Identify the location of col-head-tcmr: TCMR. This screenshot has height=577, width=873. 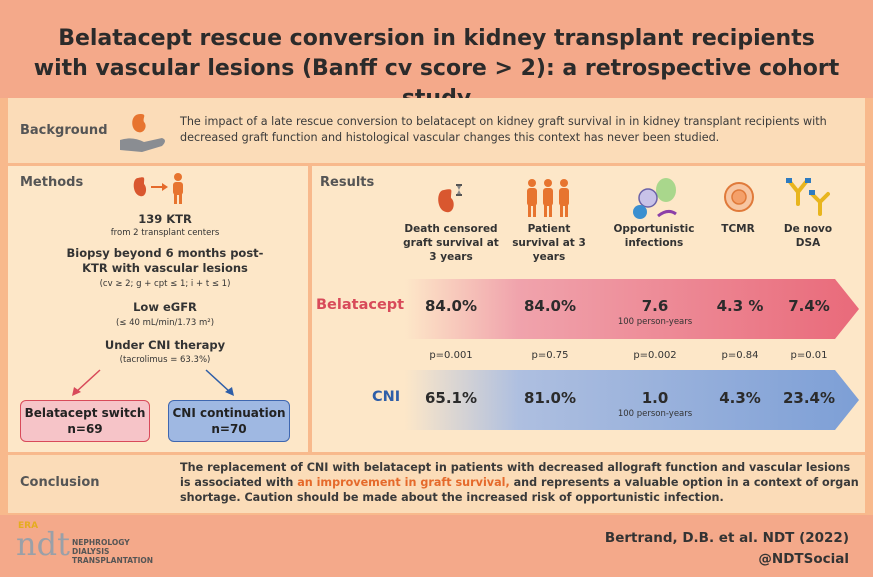
(738, 229).